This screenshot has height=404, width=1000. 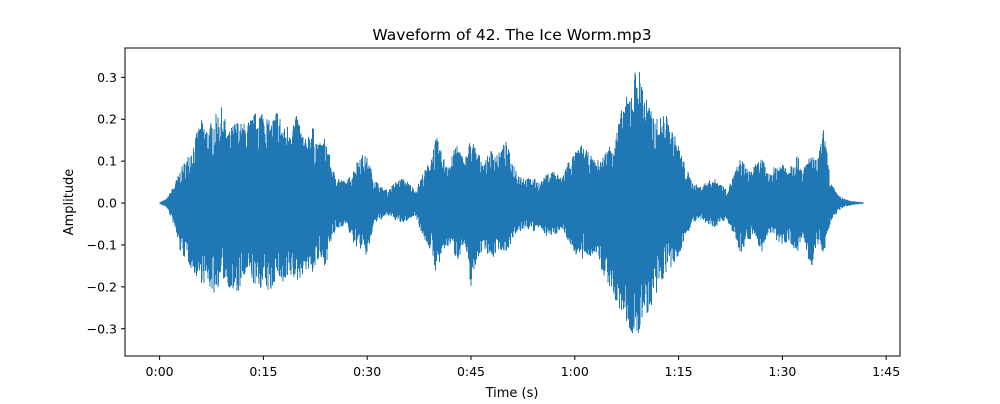 I want to click on y-tick-label: −0.2, so click(x=102, y=286).